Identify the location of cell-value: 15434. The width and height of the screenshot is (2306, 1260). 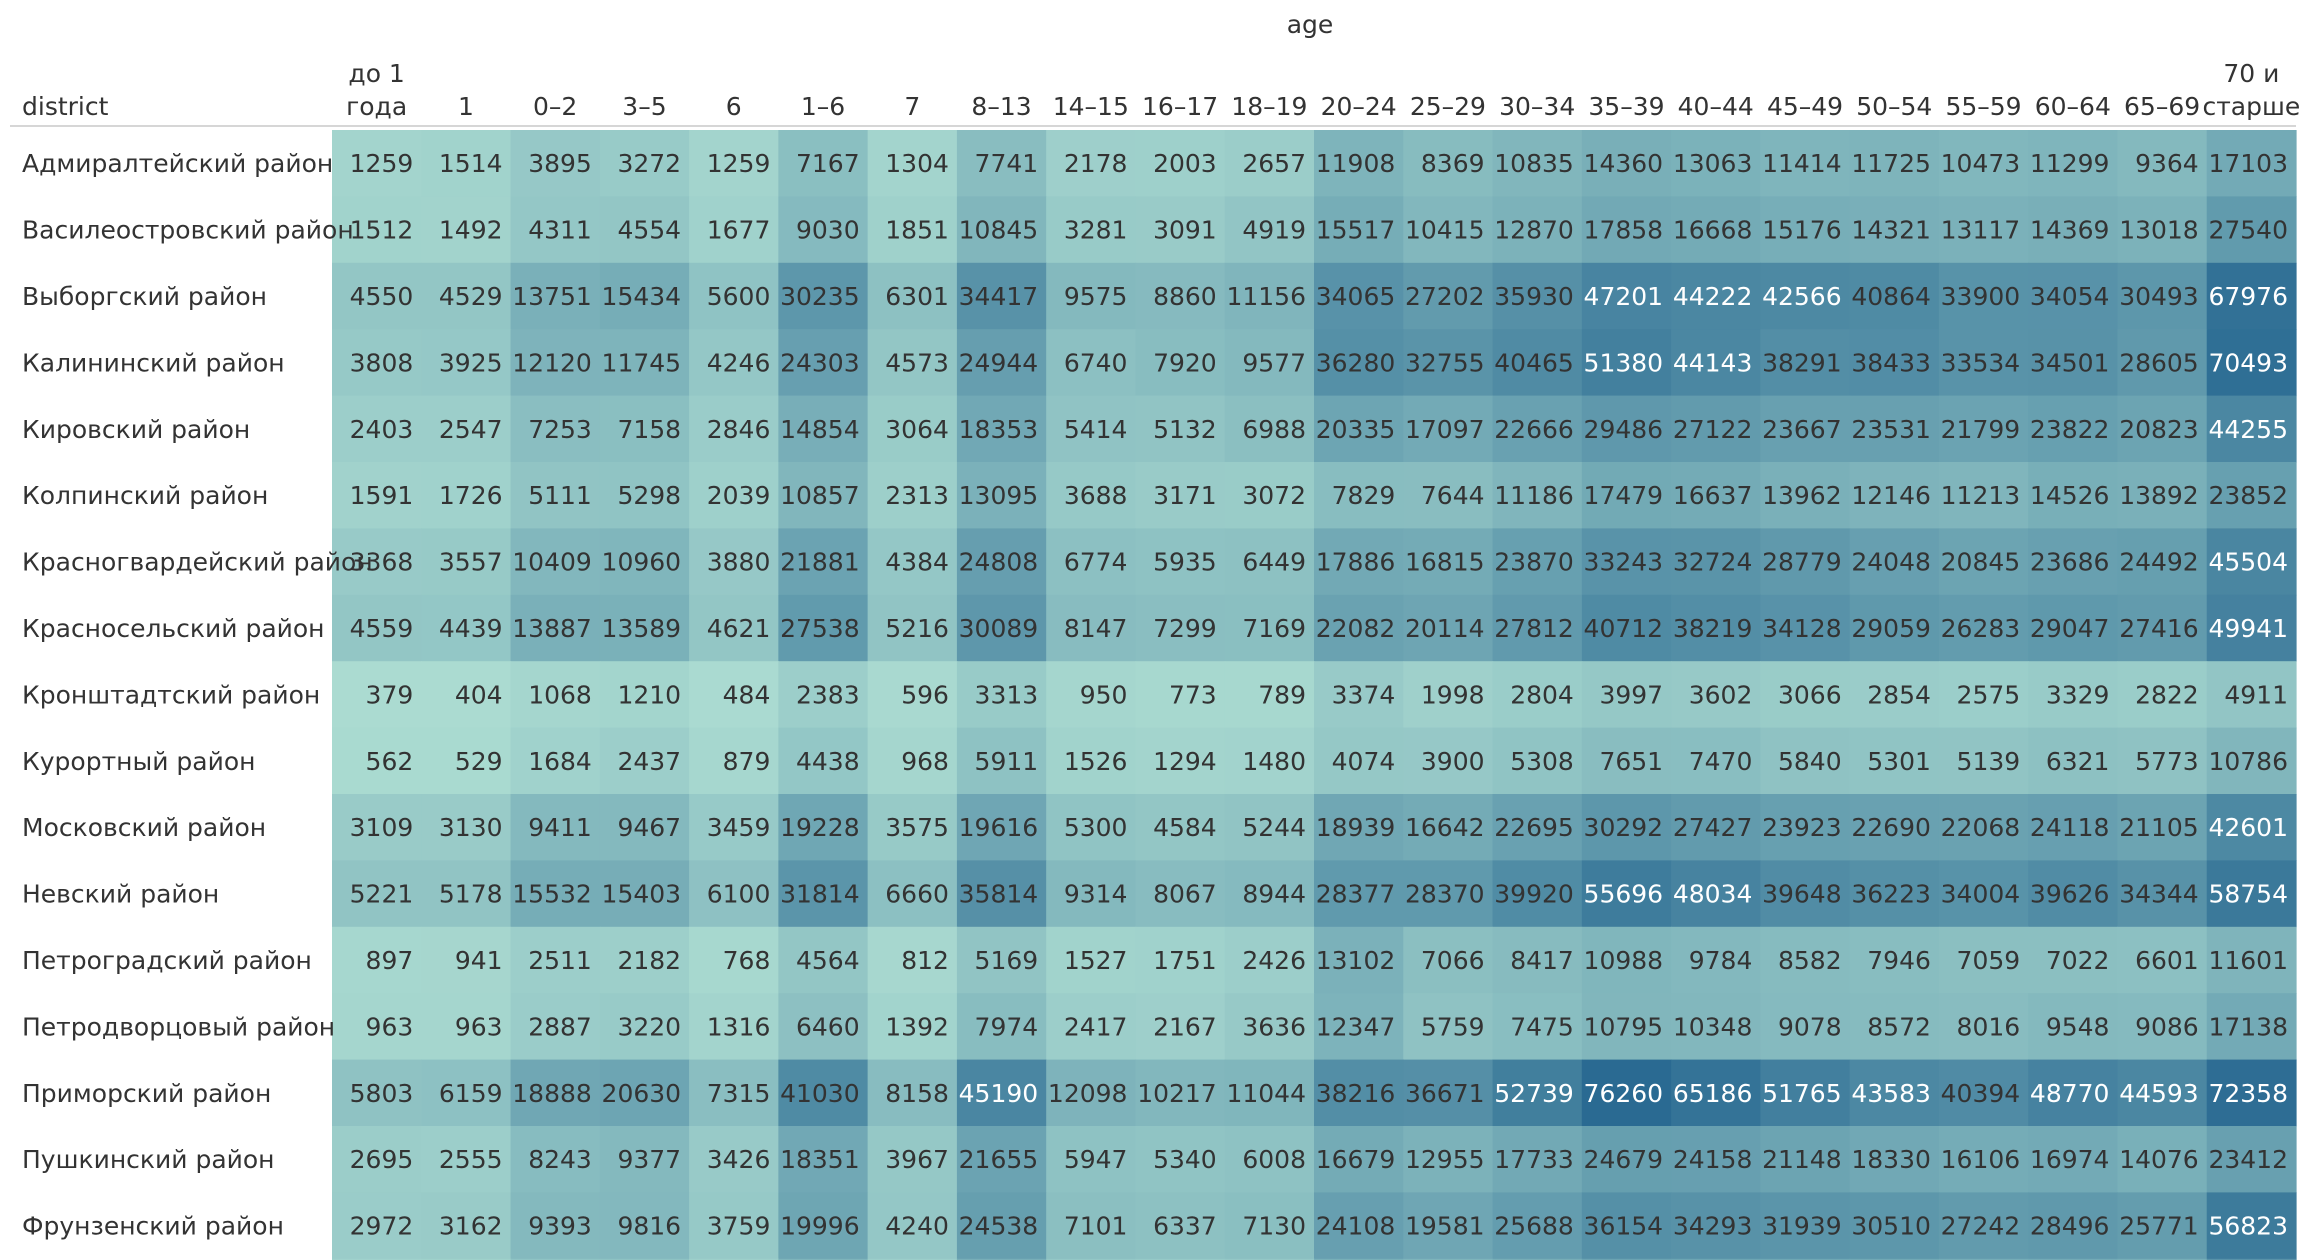
(642, 296).